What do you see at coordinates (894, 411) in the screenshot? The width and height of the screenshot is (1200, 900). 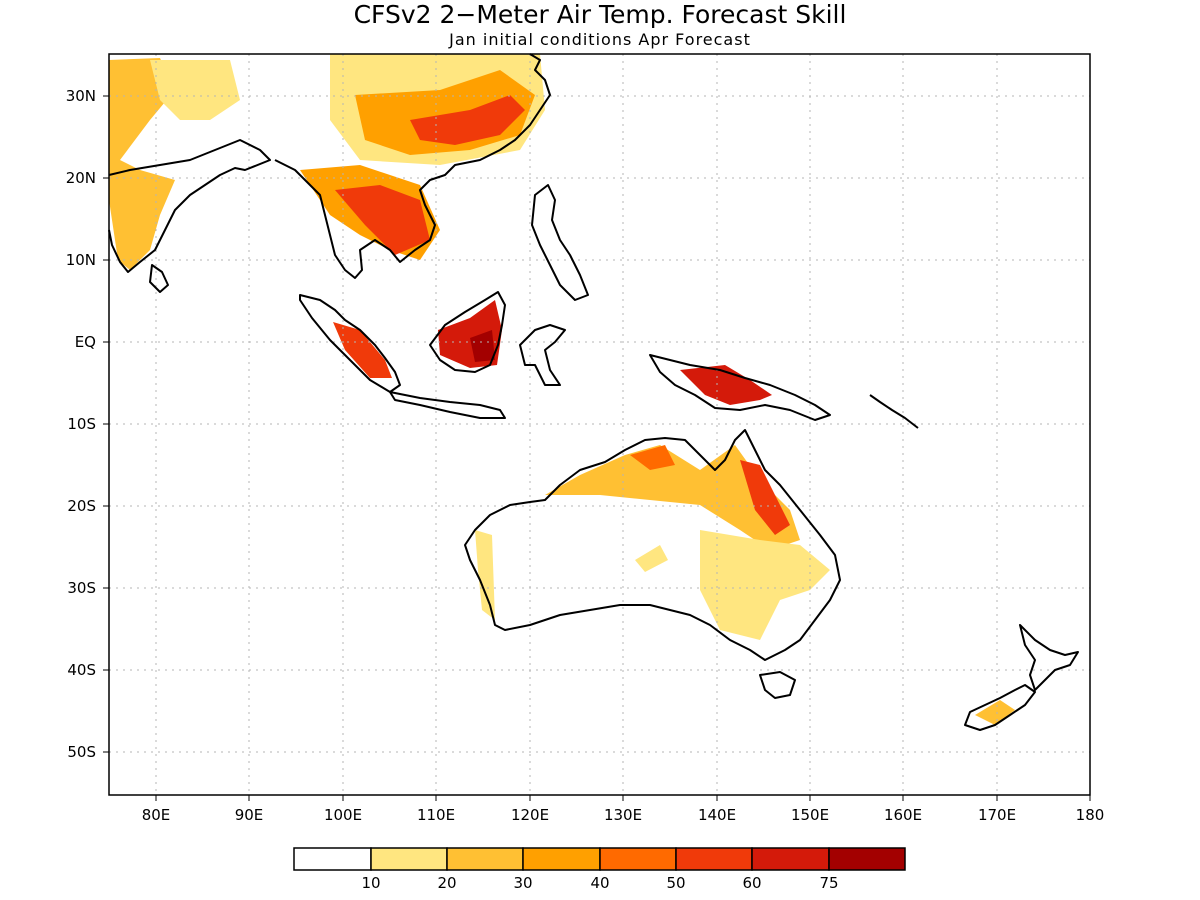 I see `coast-pacific-islands` at bounding box center [894, 411].